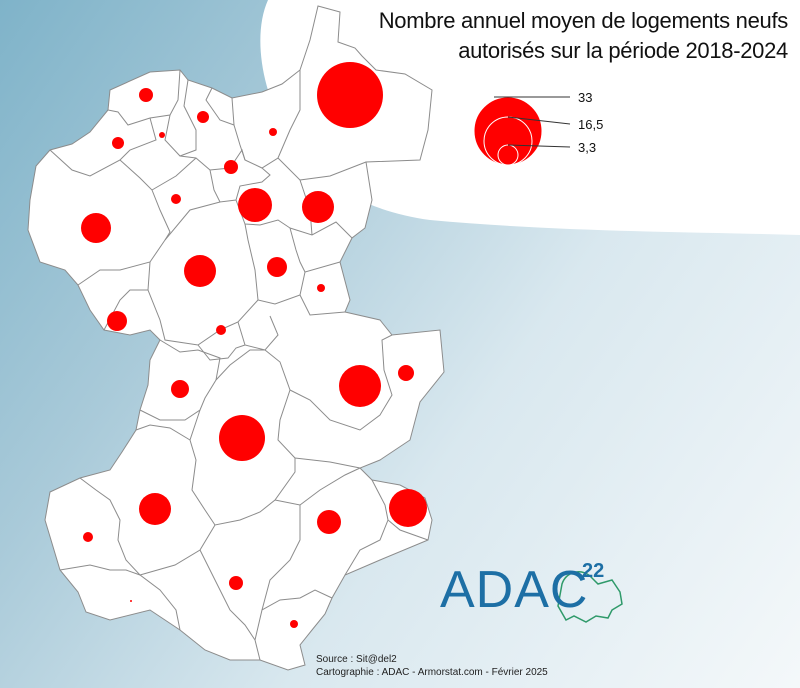 The width and height of the screenshot is (800, 688). I want to click on legend-label-small: 3,3, so click(587, 147).